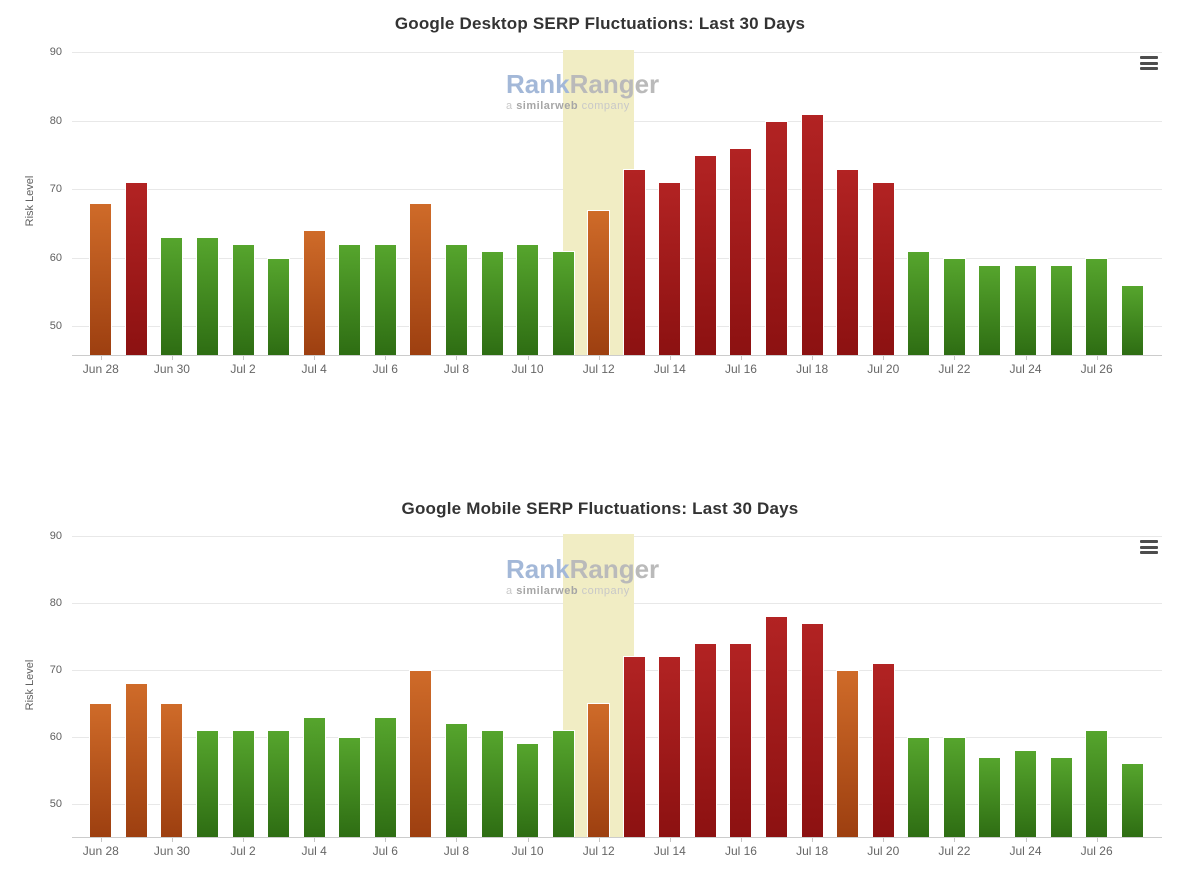 This screenshot has width=1200, height=887. I want to click on y-tick-label: 80, so click(55, 602).